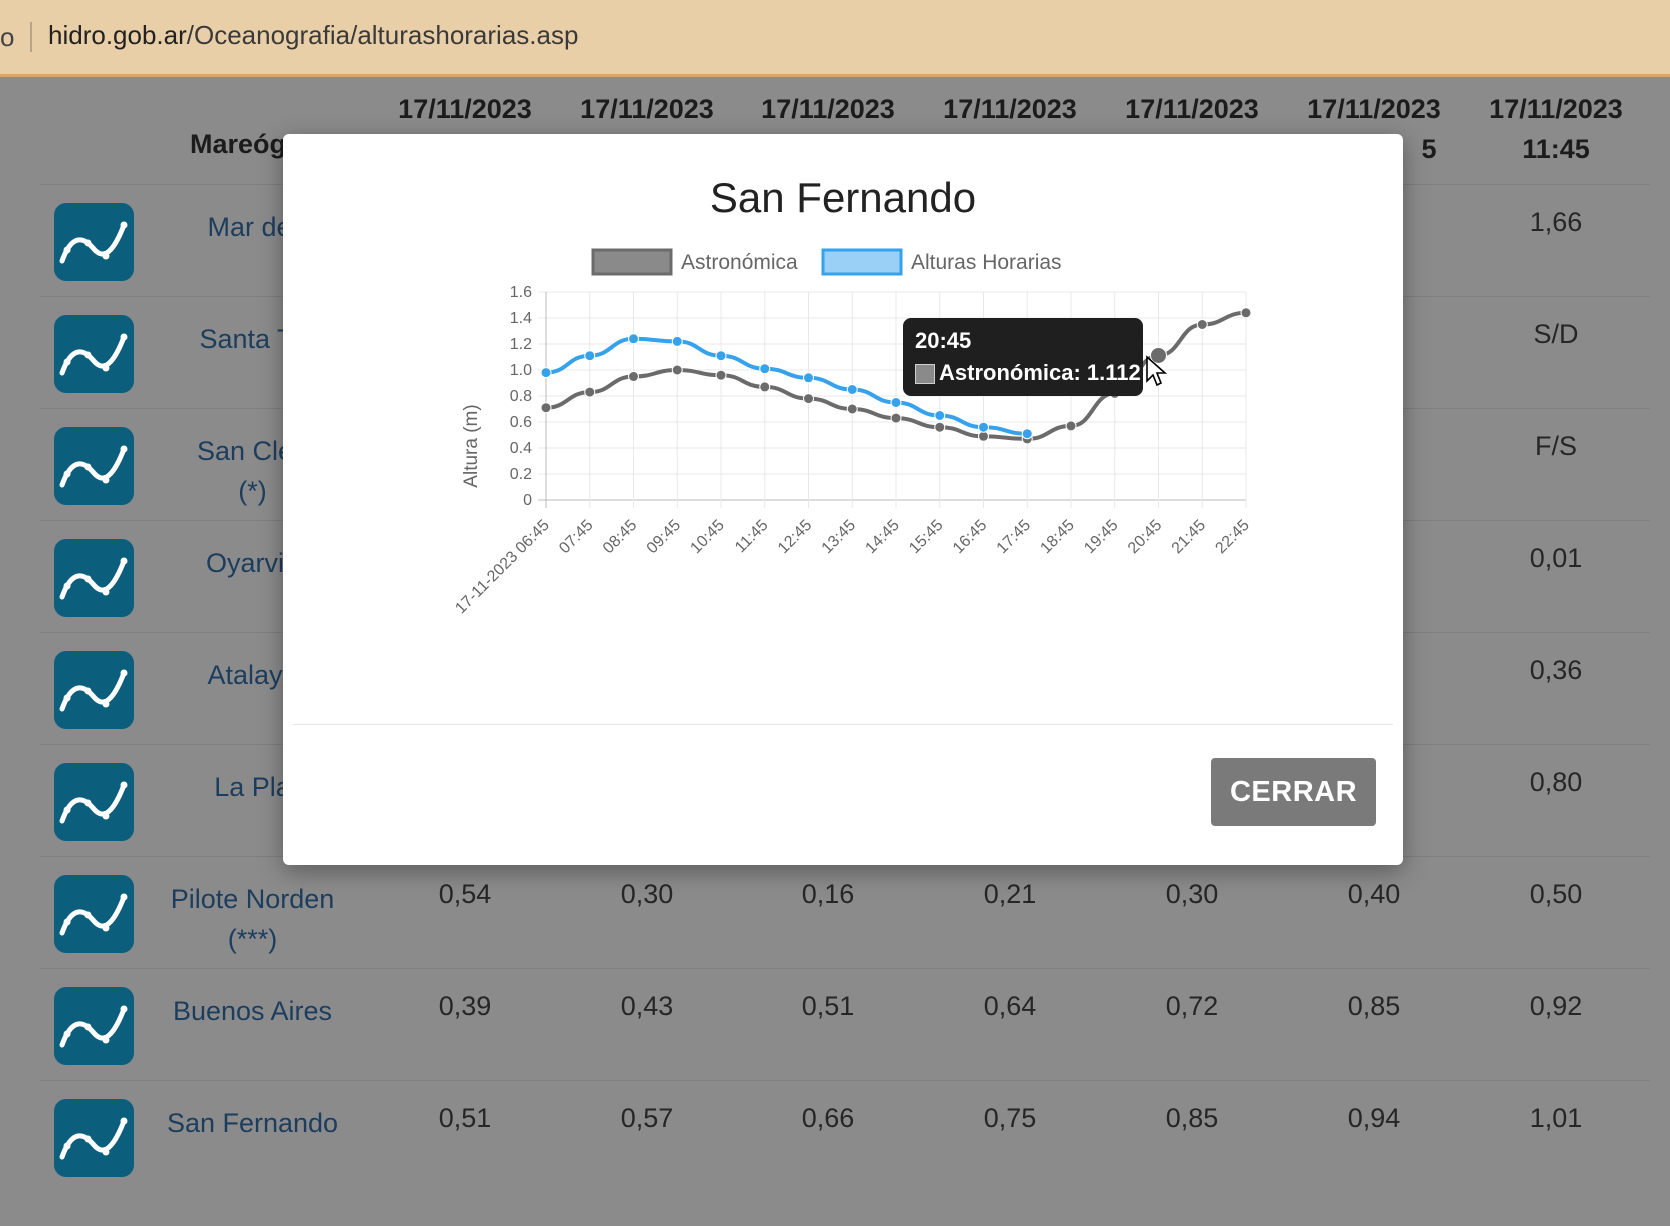  Describe the element at coordinates (252, 227) in the screenshot. I see `station-link: Mar del` at that location.